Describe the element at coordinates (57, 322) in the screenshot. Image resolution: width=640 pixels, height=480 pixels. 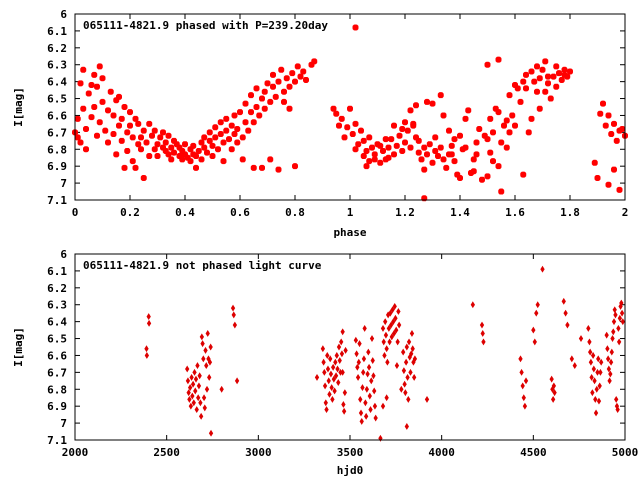
I see `y-tick-label: 6.4` at that location.